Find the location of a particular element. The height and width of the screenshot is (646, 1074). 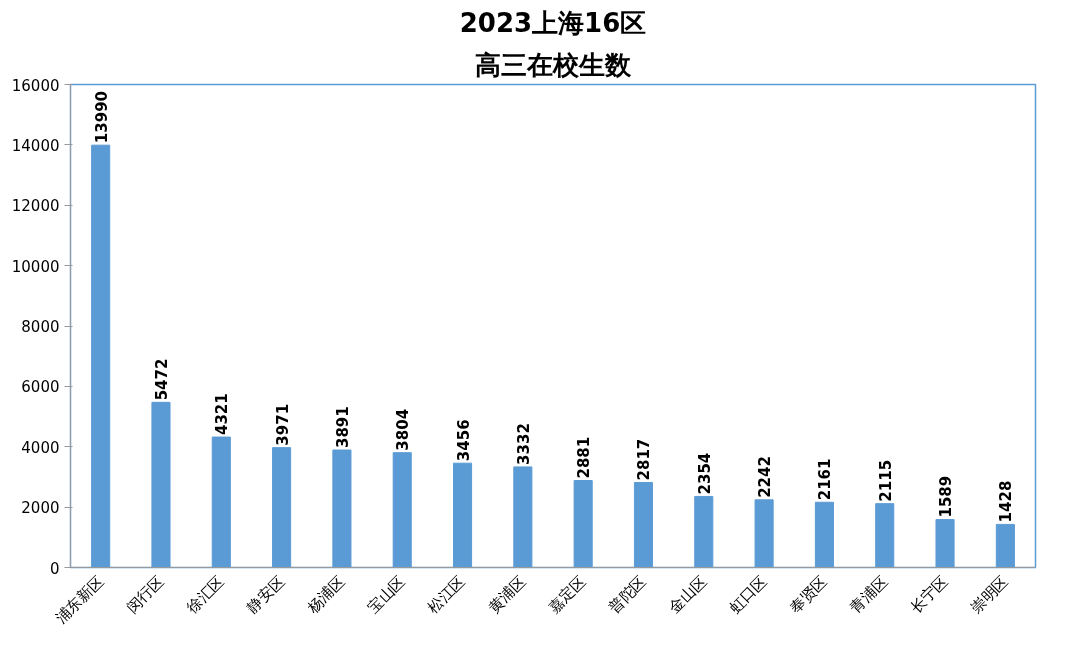

data-label: 2354 is located at coordinates (704, 473).